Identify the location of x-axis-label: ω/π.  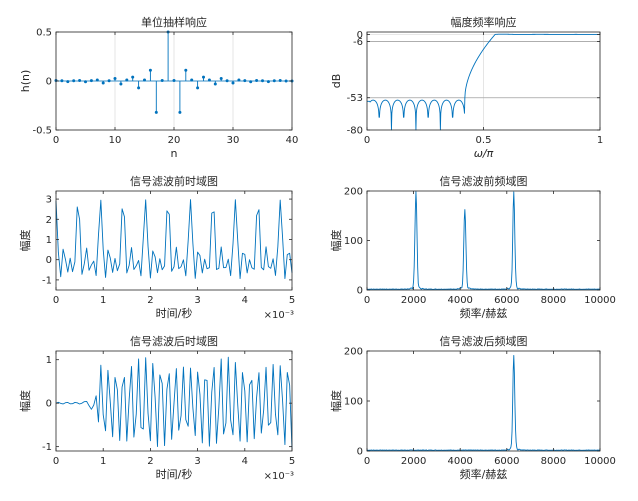
(484, 153).